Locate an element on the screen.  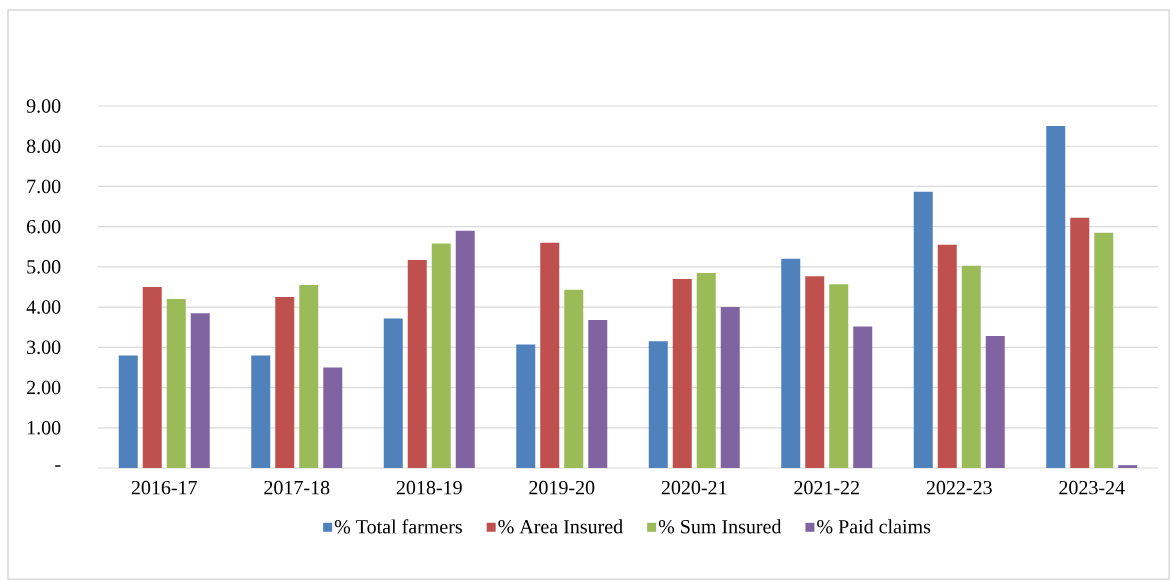
x-tick-label: 2019-20 is located at coordinates (562, 487).